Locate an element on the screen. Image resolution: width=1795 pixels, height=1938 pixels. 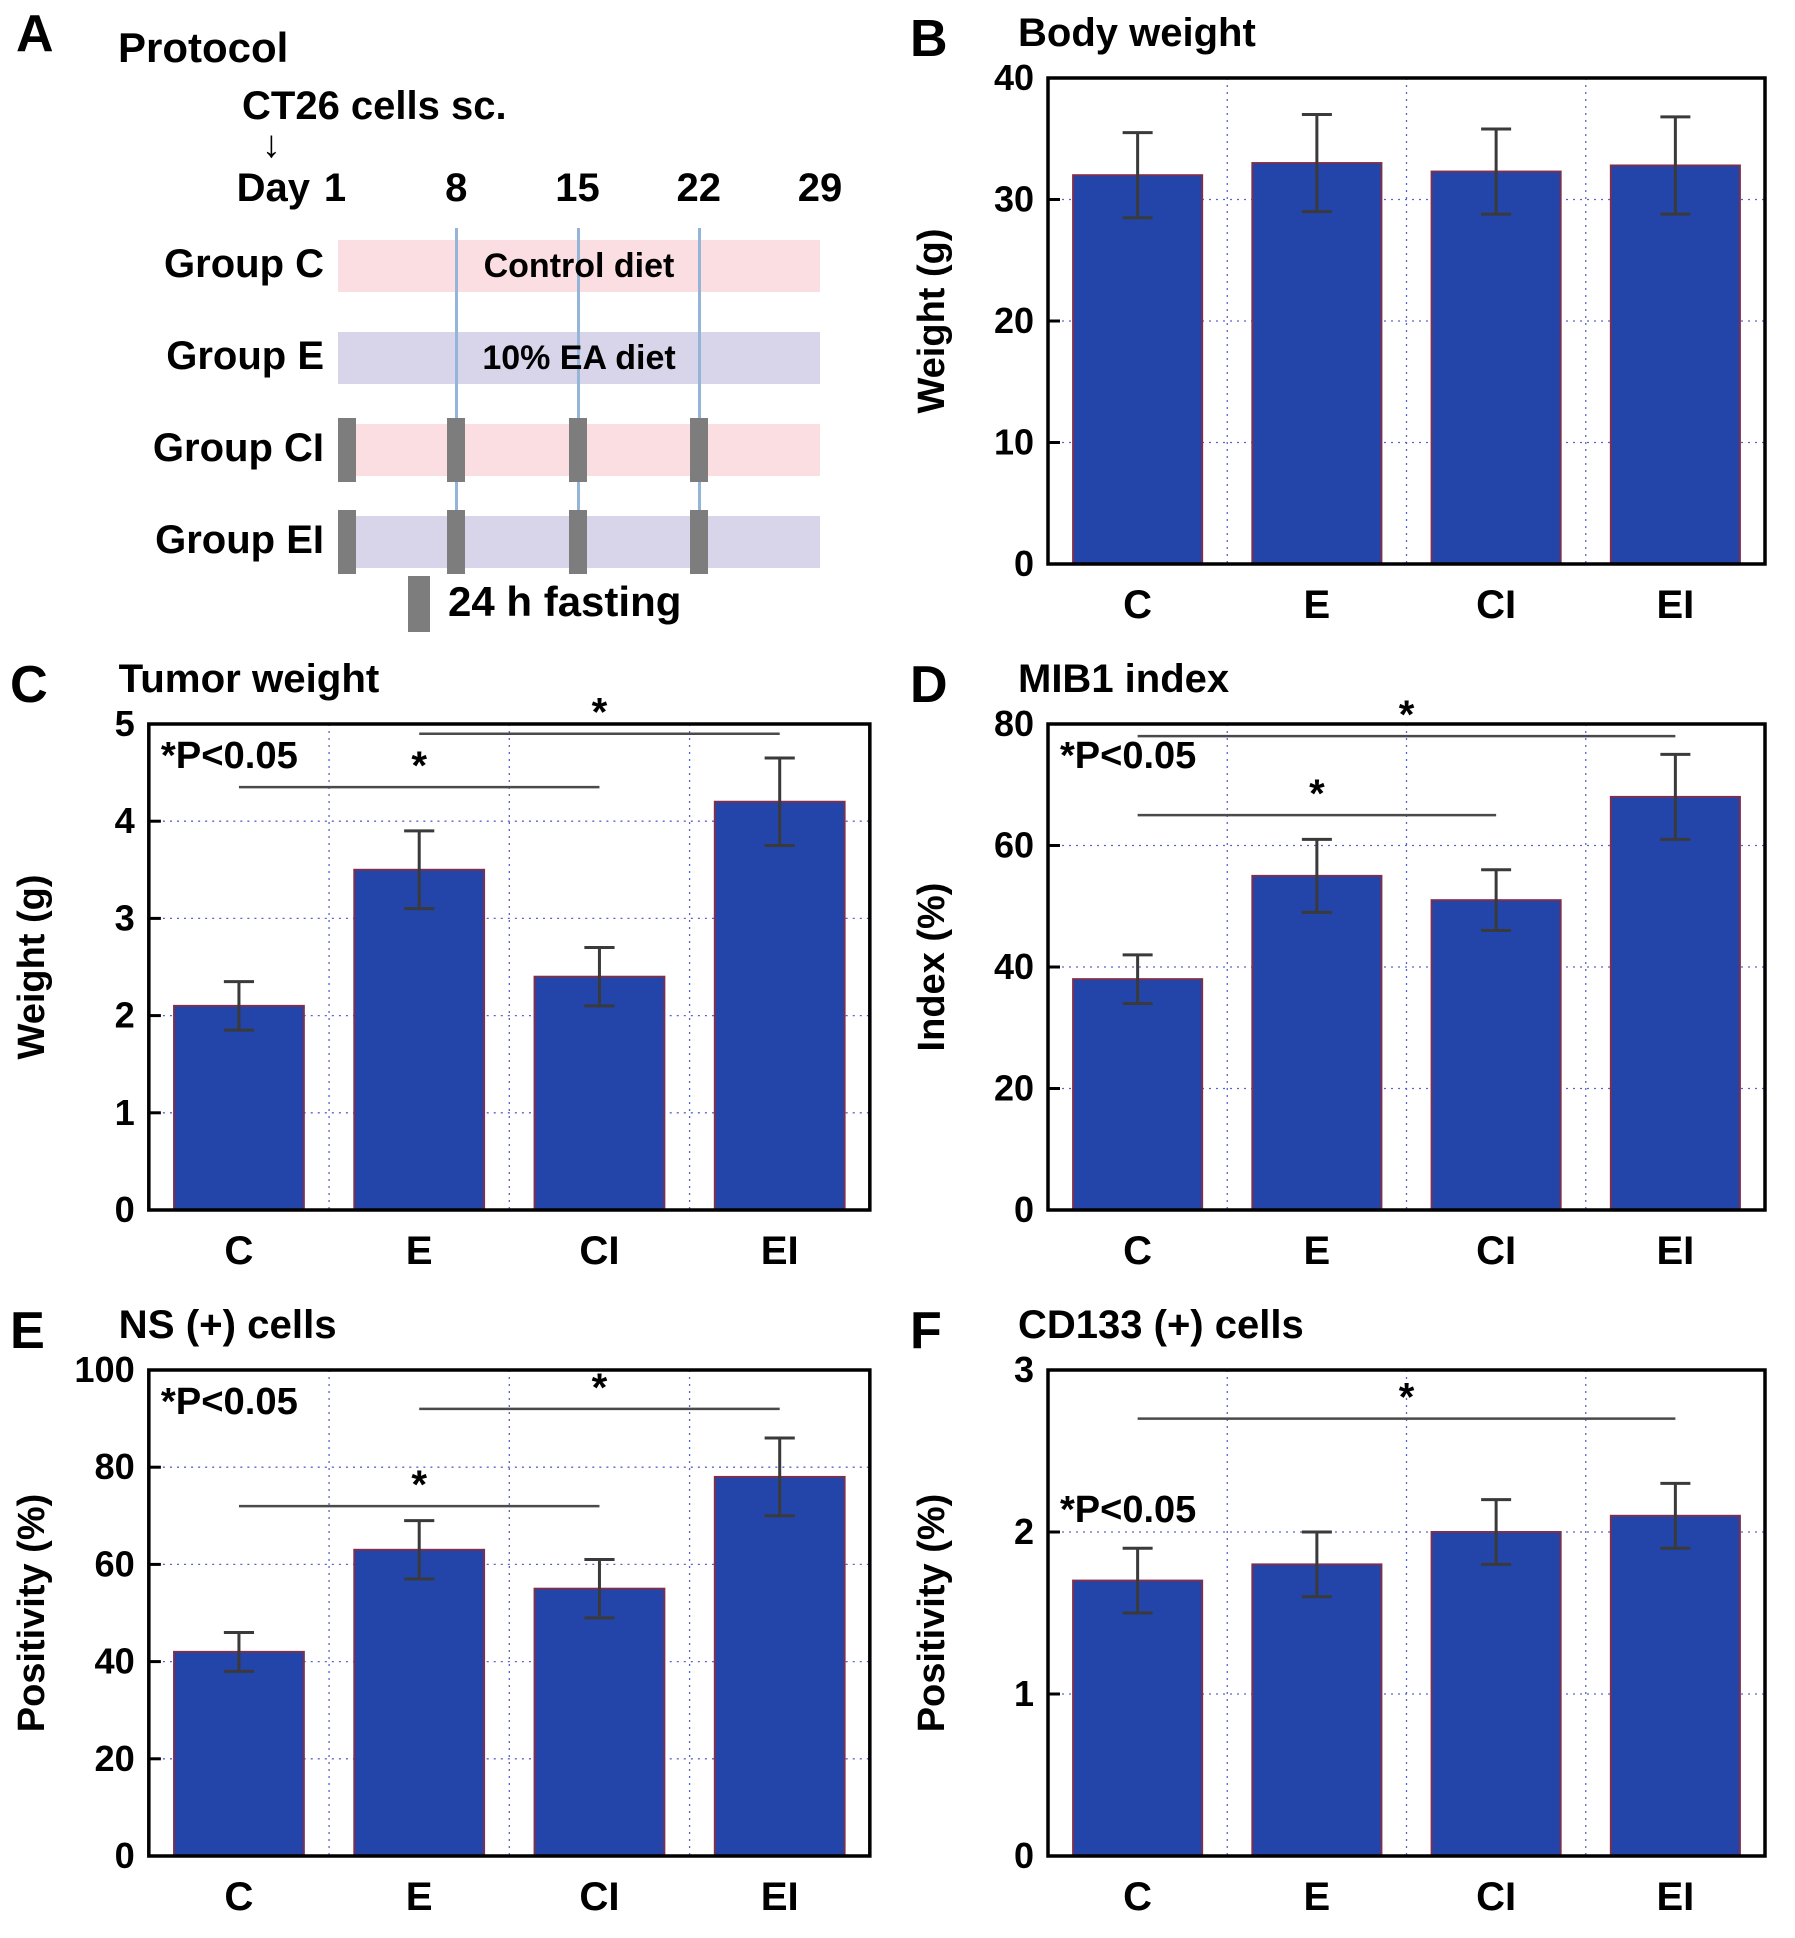
y-tick-label: 20 is located at coordinates (114, 1758).